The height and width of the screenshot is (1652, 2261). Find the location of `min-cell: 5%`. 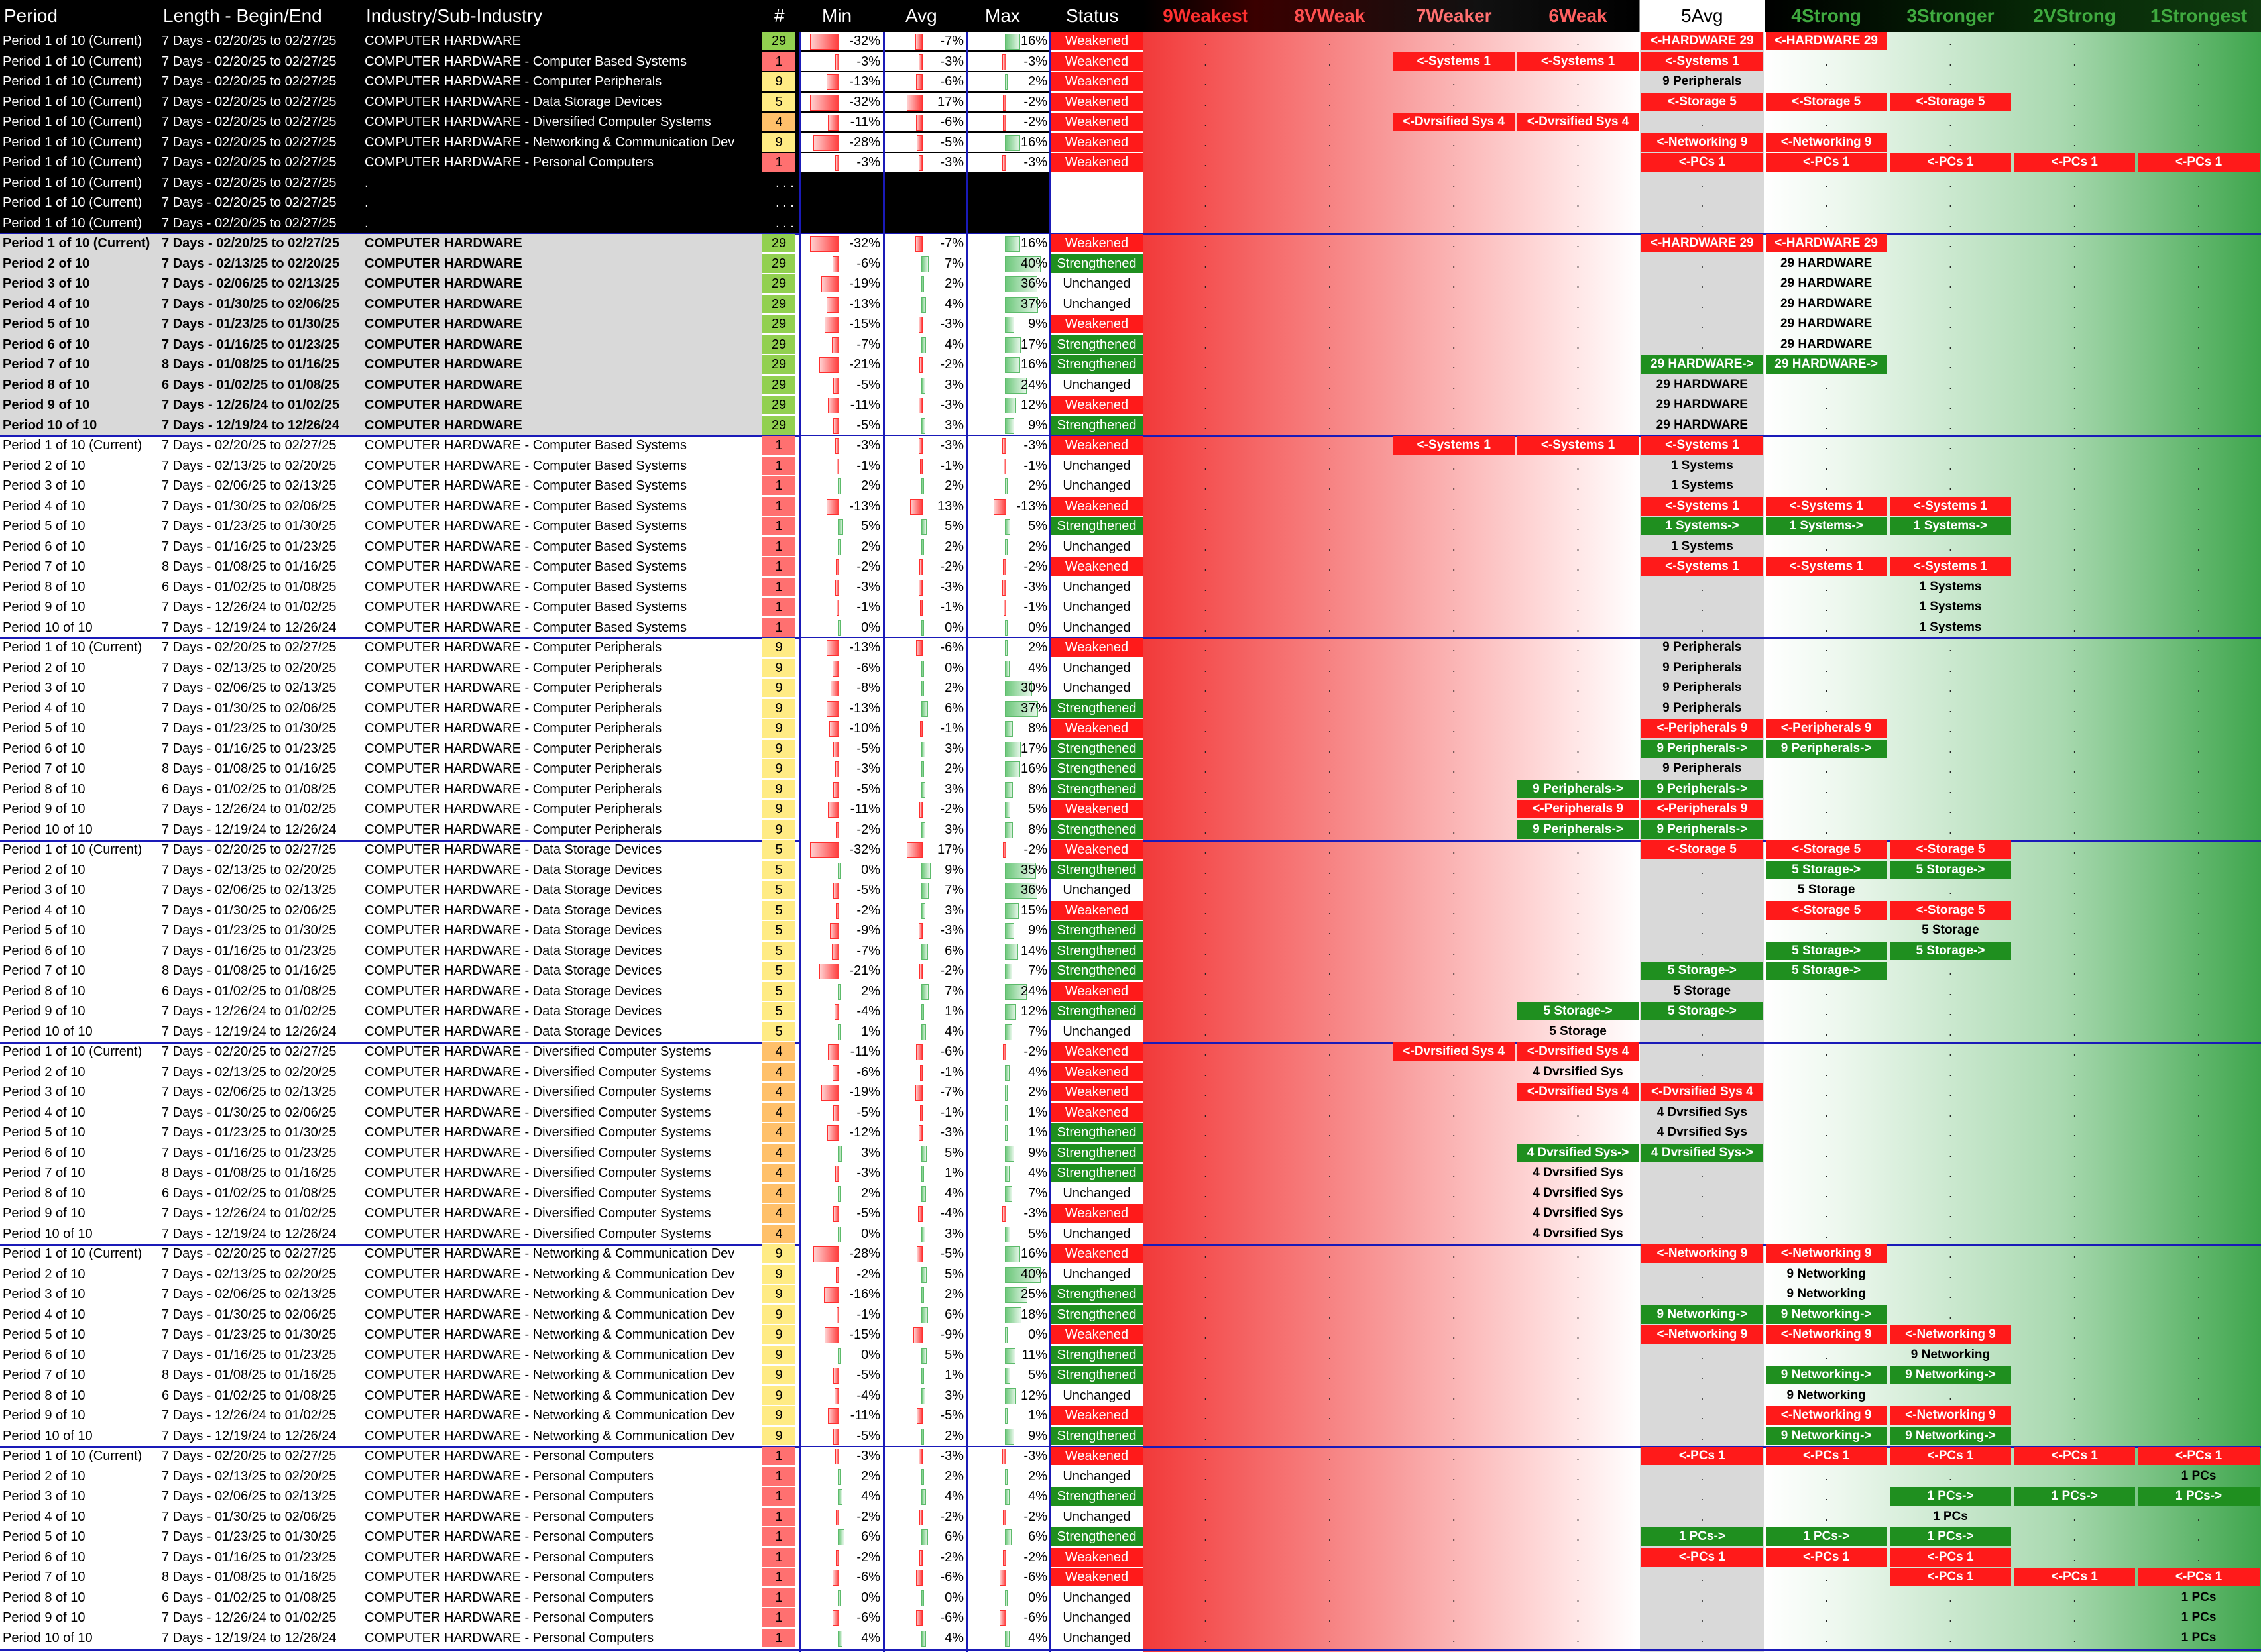

min-cell: 5% is located at coordinates (842, 526).